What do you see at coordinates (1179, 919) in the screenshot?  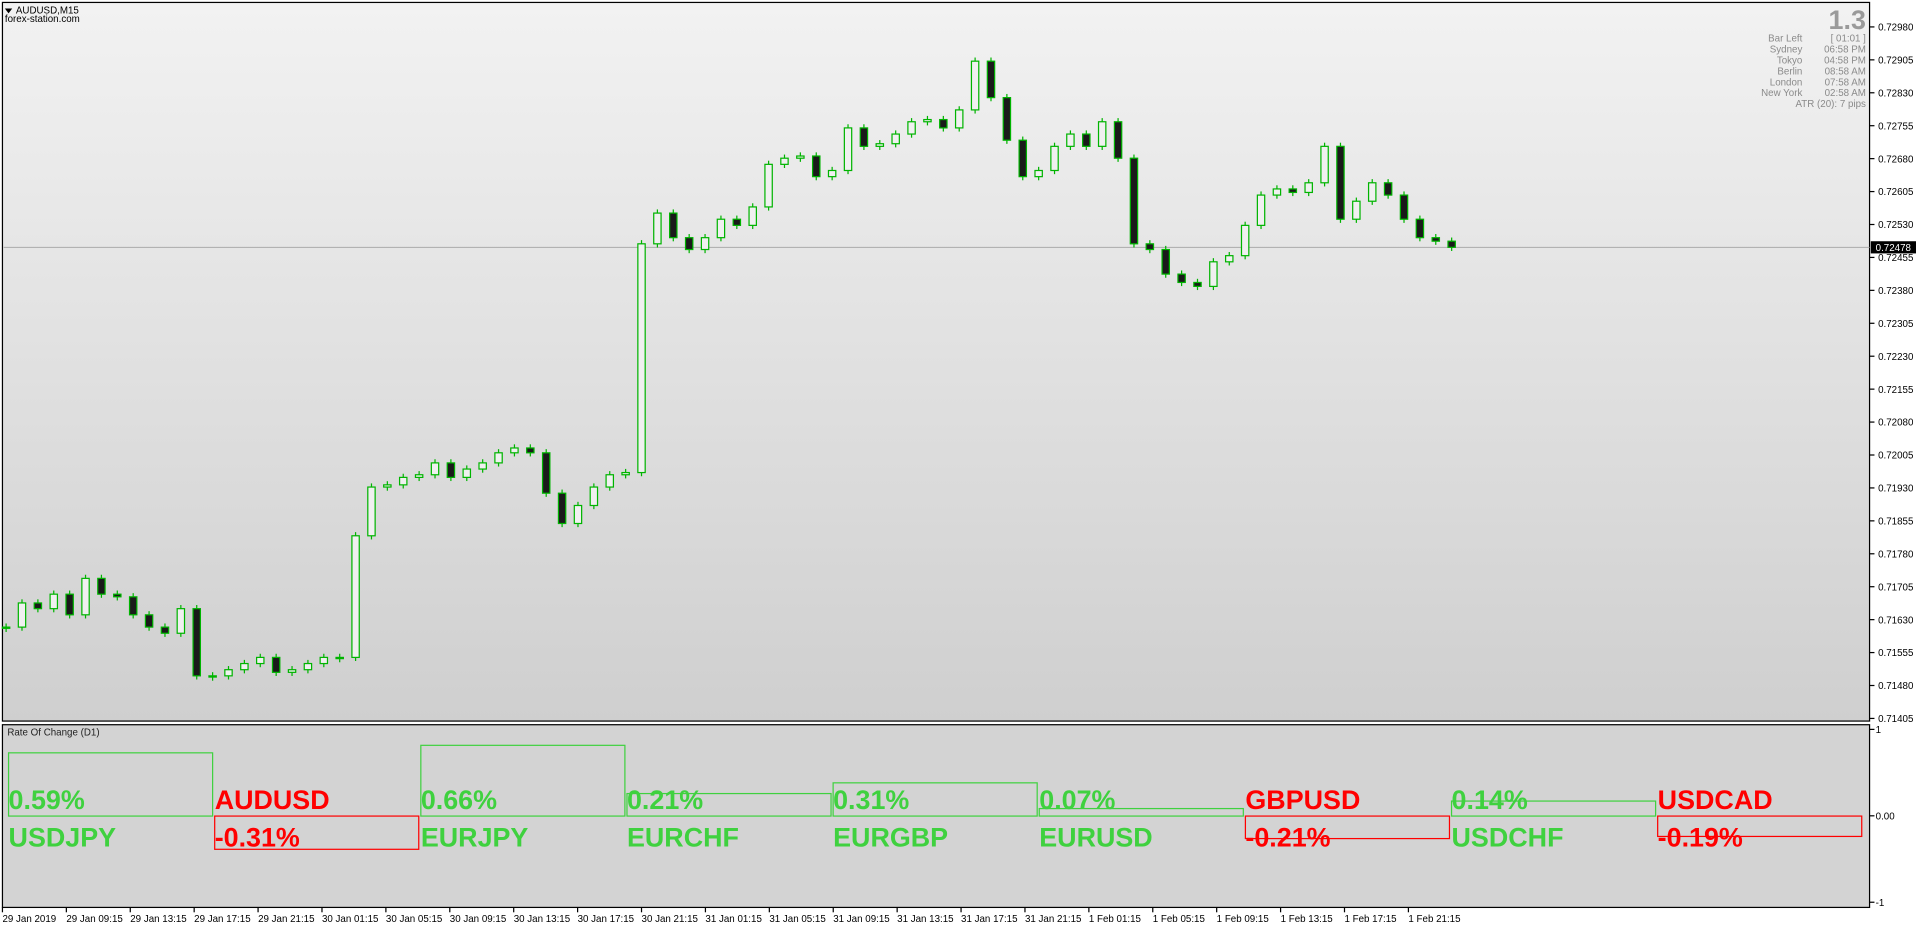 I see `x-tick-label: 1 Feb 05:15` at bounding box center [1179, 919].